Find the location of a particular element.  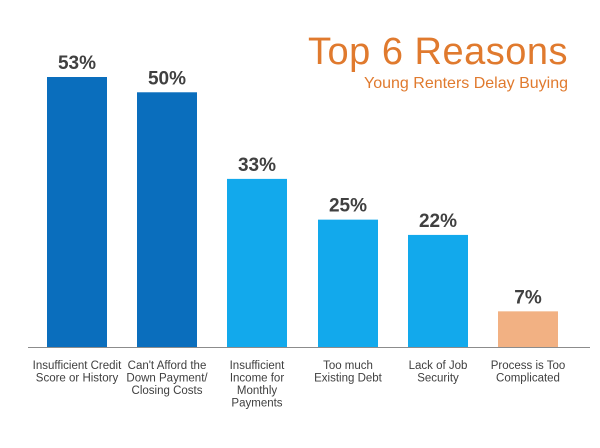

data-label-4: 25% is located at coordinates (348, 206).